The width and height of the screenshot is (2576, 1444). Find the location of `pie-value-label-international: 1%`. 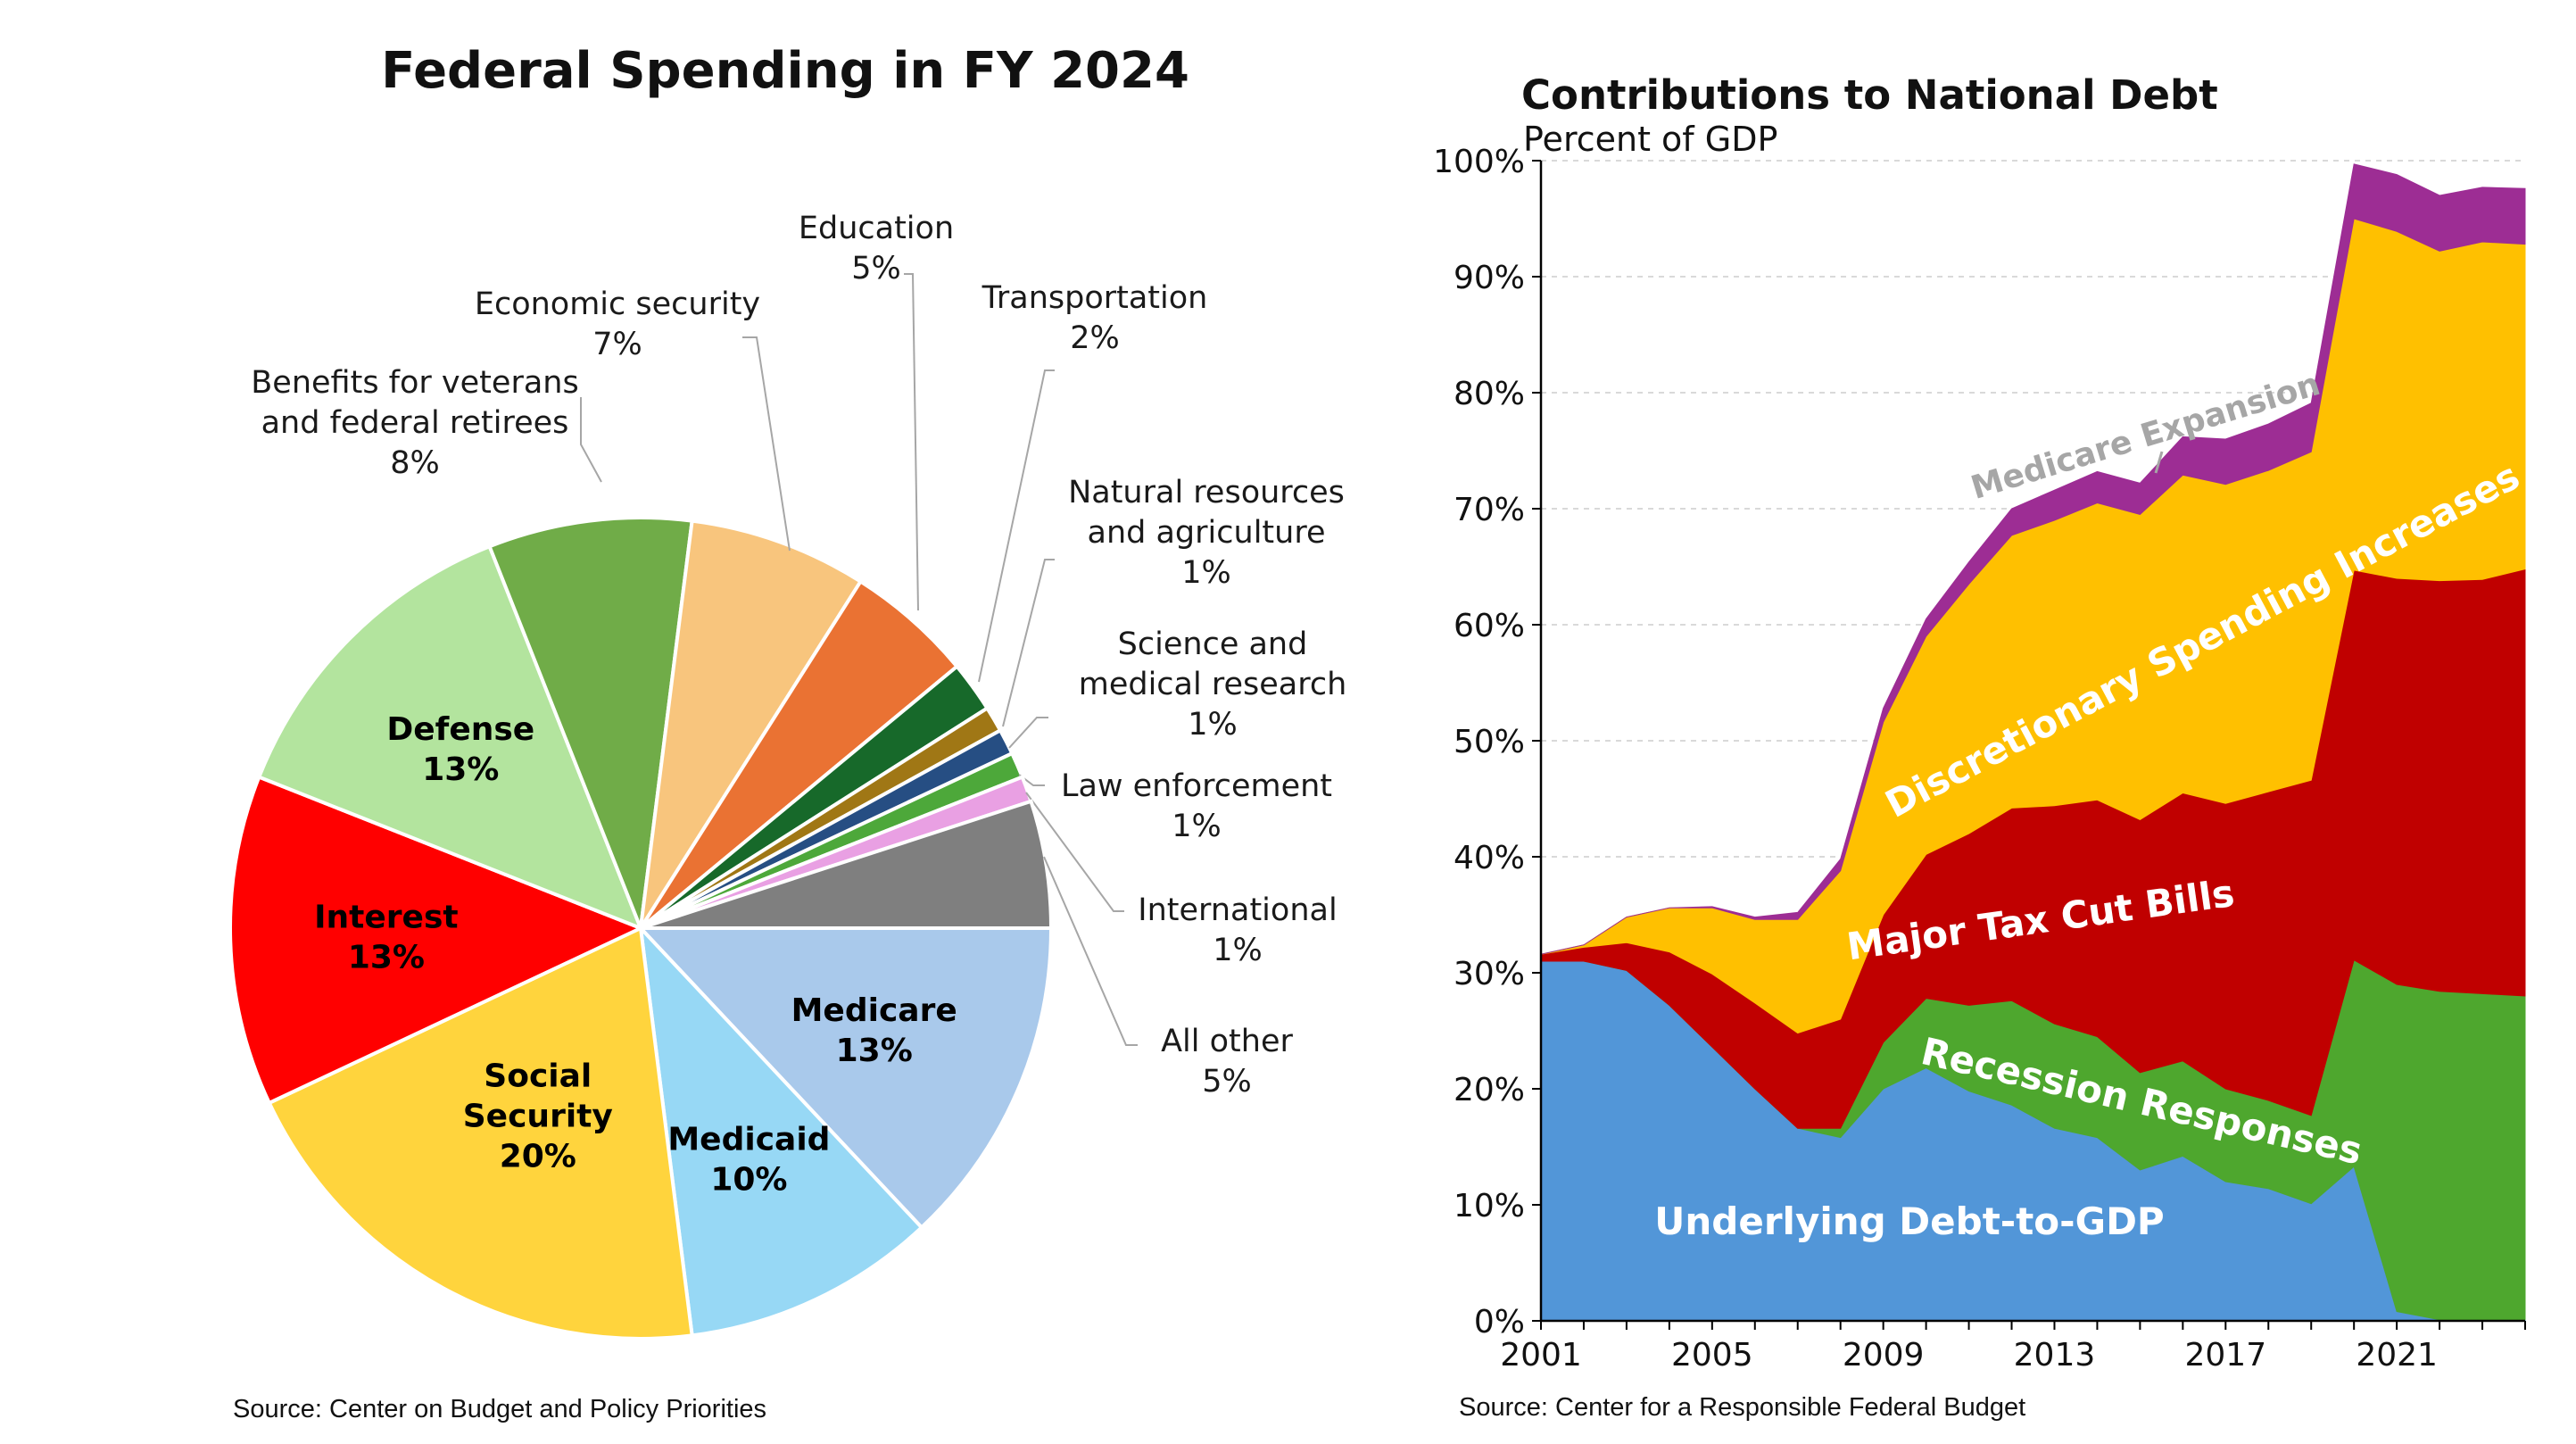

pie-value-label-international: 1% is located at coordinates (1238, 951).